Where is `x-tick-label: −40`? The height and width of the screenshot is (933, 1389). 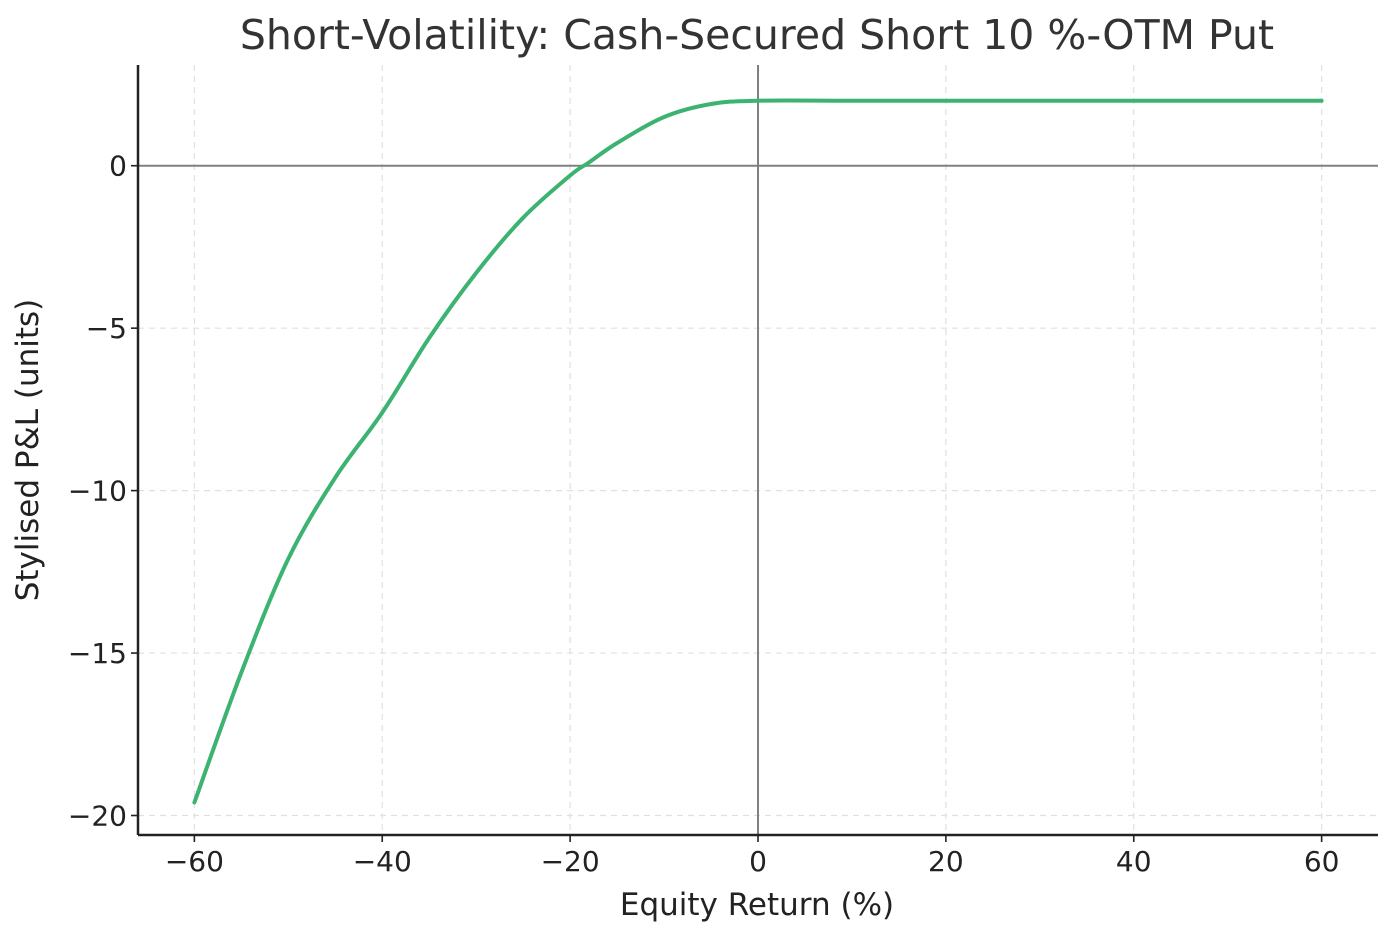
x-tick-label: −40 is located at coordinates (382, 861).